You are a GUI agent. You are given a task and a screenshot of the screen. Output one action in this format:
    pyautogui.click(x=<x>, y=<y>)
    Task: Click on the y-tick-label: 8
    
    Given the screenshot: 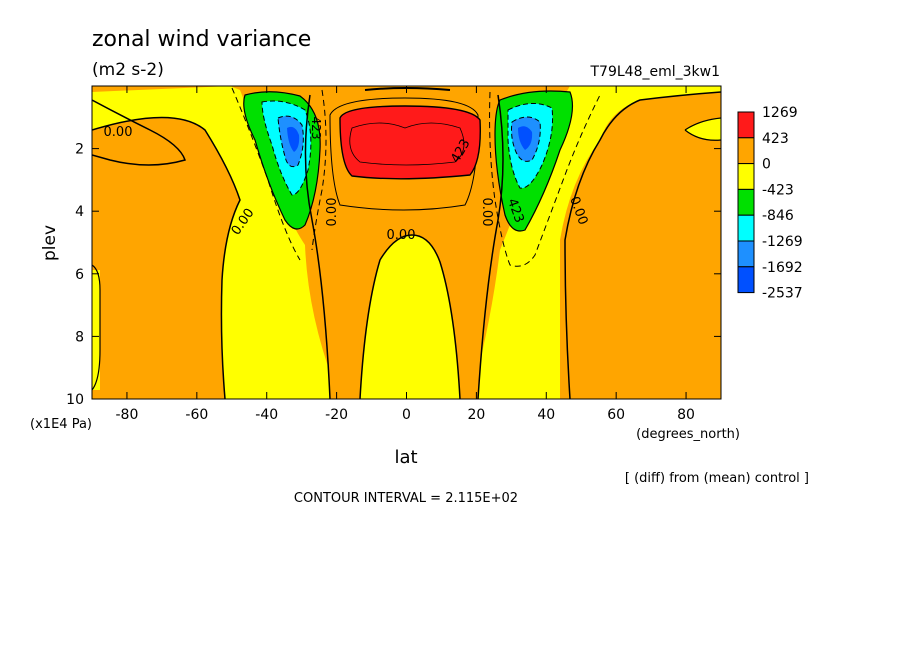 What is the action you would take?
    pyautogui.click(x=79, y=337)
    